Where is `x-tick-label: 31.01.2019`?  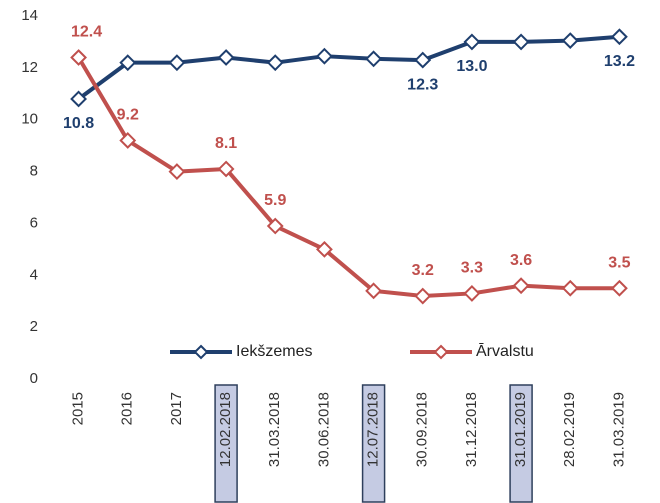 x-tick-label: 31.01.2019 is located at coordinates (520, 429).